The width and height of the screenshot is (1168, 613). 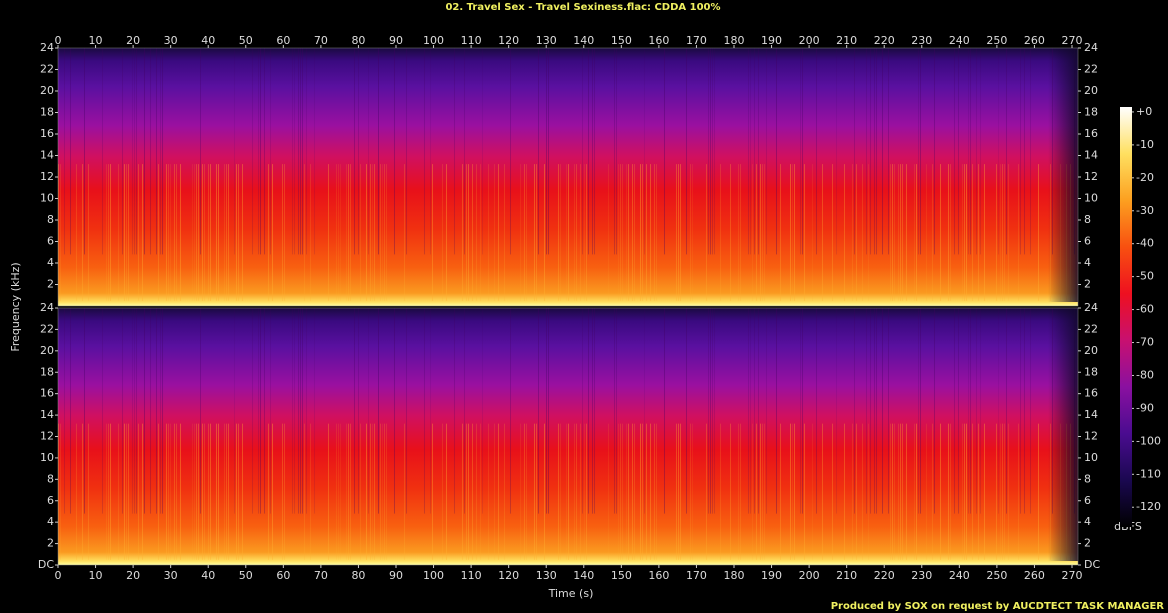 What do you see at coordinates (1091, 155) in the screenshot?
I see `y-tick-label-right: 14` at bounding box center [1091, 155].